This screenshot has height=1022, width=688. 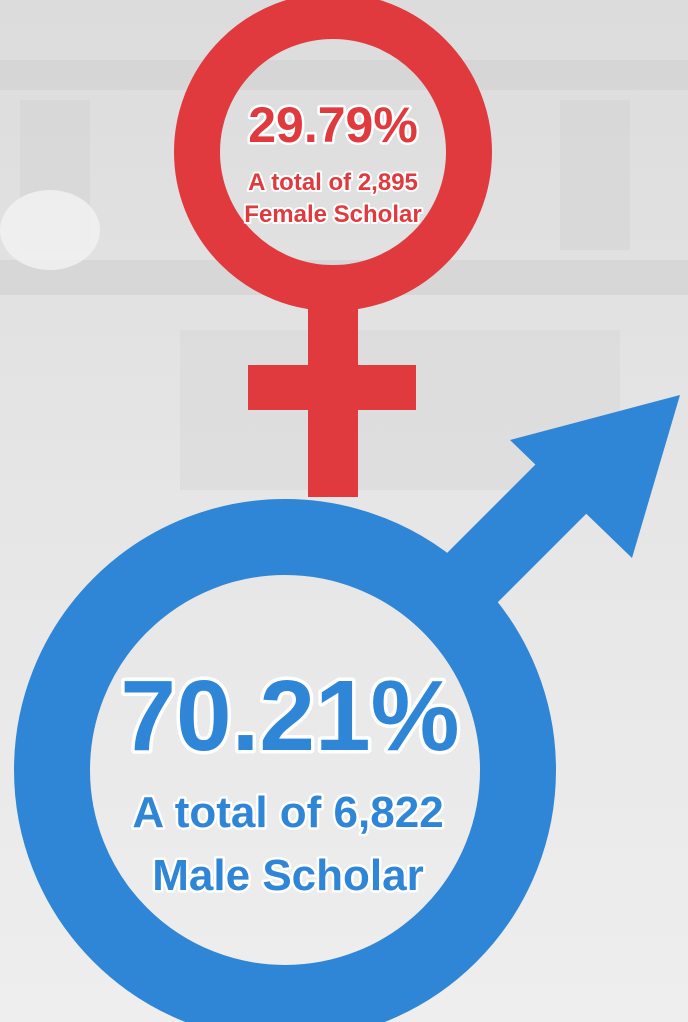 What do you see at coordinates (289, 716) in the screenshot?
I see `male-percent: 70.21%` at bounding box center [289, 716].